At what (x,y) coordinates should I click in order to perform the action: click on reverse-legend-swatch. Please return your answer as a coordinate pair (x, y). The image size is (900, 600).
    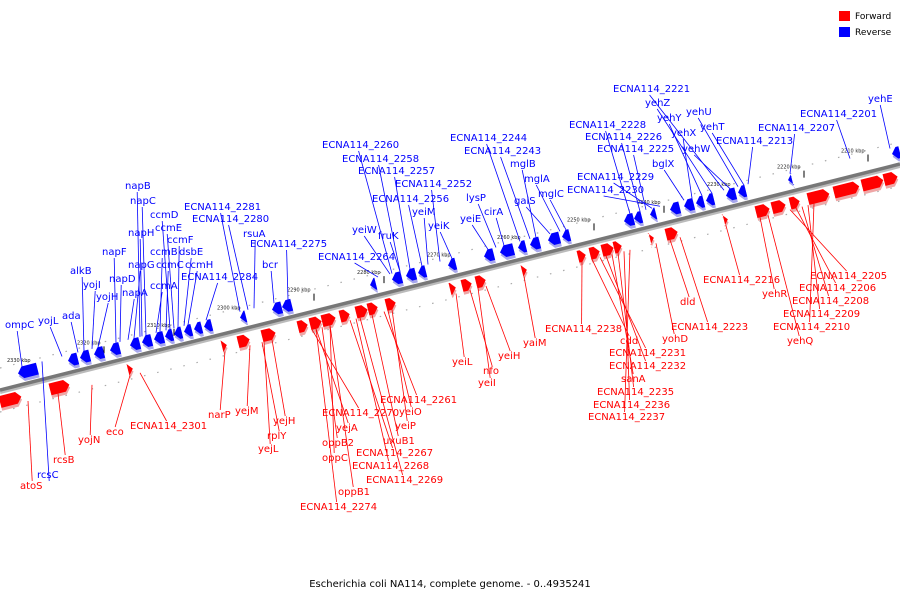
    Looking at the image, I should click on (844, 32).